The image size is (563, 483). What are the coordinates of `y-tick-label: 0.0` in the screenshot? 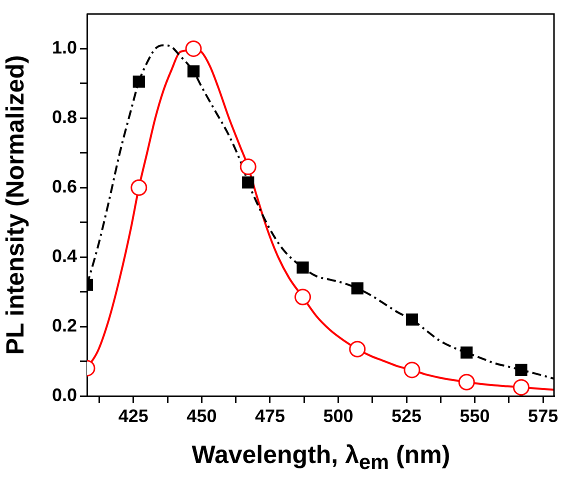 It's located at (64, 394).